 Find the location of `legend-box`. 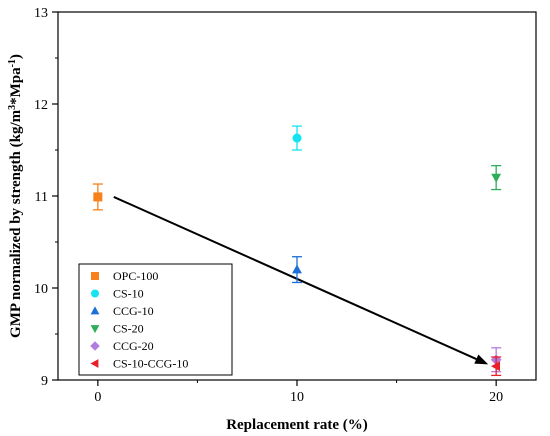

legend-box is located at coordinates (155, 319).